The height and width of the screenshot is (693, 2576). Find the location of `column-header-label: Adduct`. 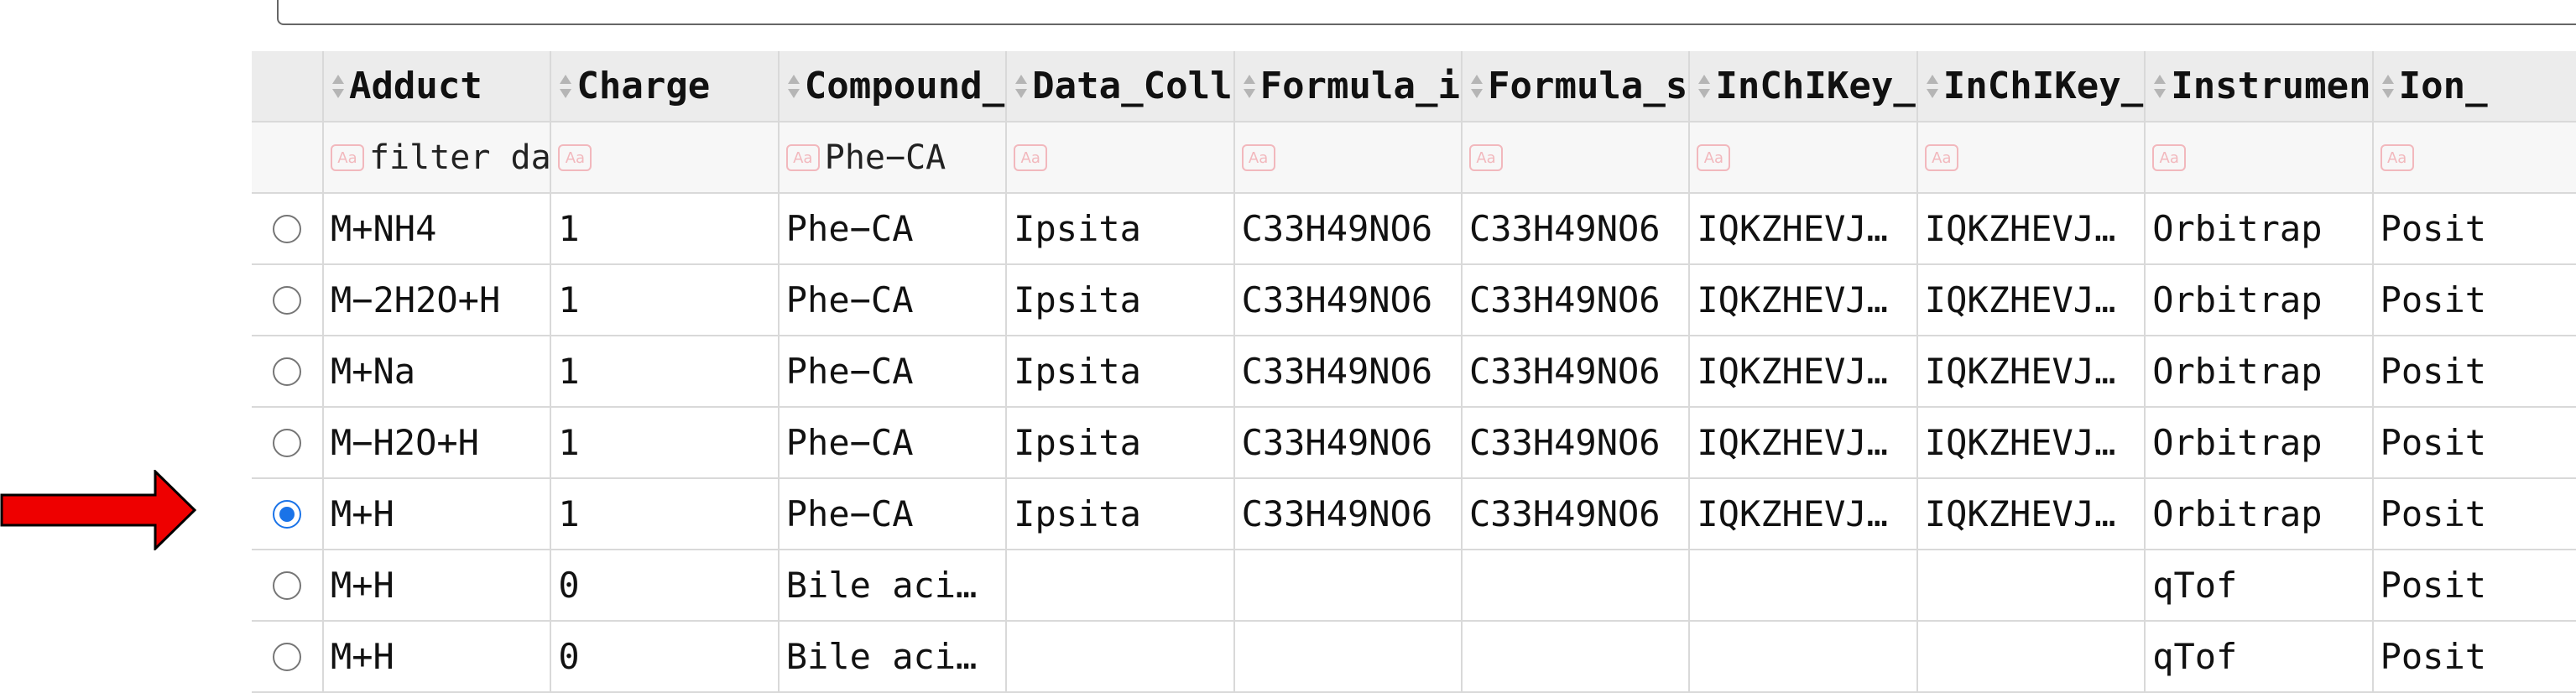

column-header-label: Adduct is located at coordinates (415, 86).